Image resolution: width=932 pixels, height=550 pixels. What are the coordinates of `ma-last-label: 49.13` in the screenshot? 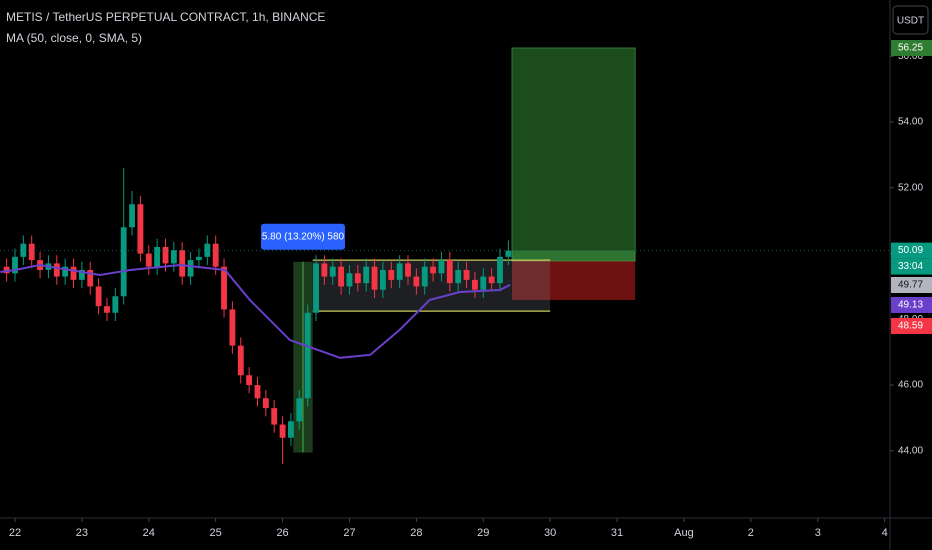 It's located at (910, 305).